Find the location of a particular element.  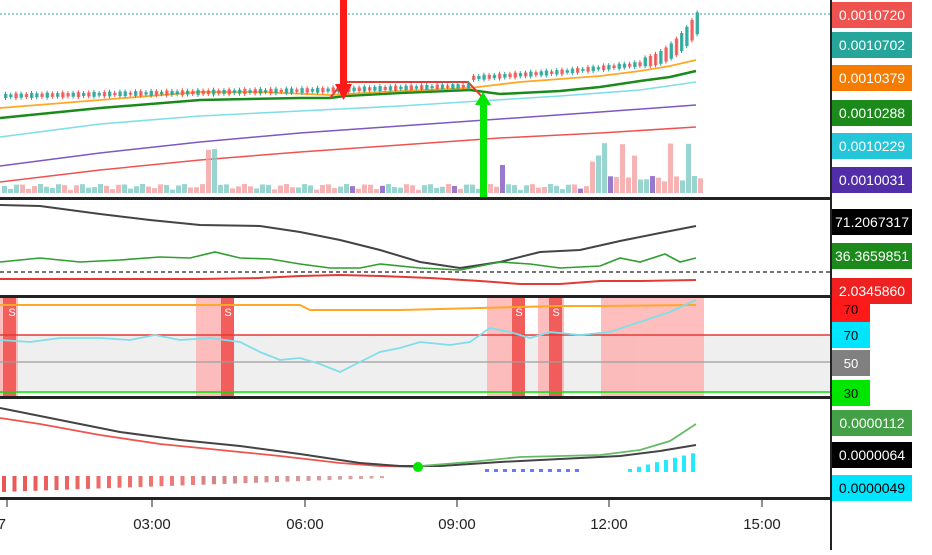

macd-pane is located at coordinates (348, 449).